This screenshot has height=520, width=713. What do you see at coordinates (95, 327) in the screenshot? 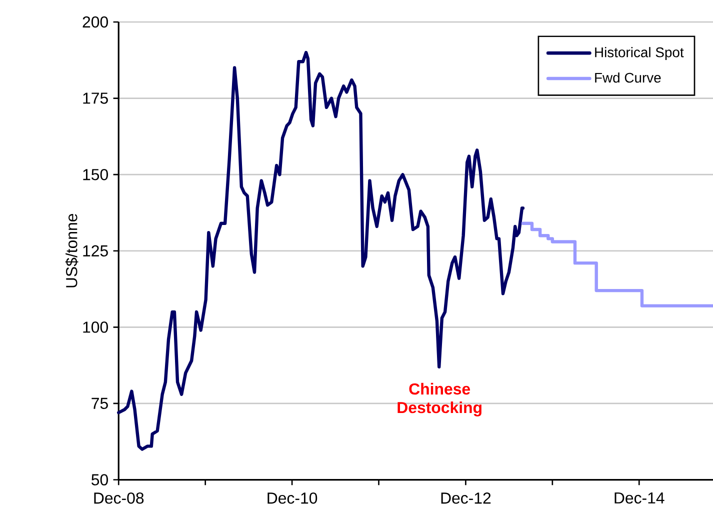
I see `y-tick-label: 100` at bounding box center [95, 327].